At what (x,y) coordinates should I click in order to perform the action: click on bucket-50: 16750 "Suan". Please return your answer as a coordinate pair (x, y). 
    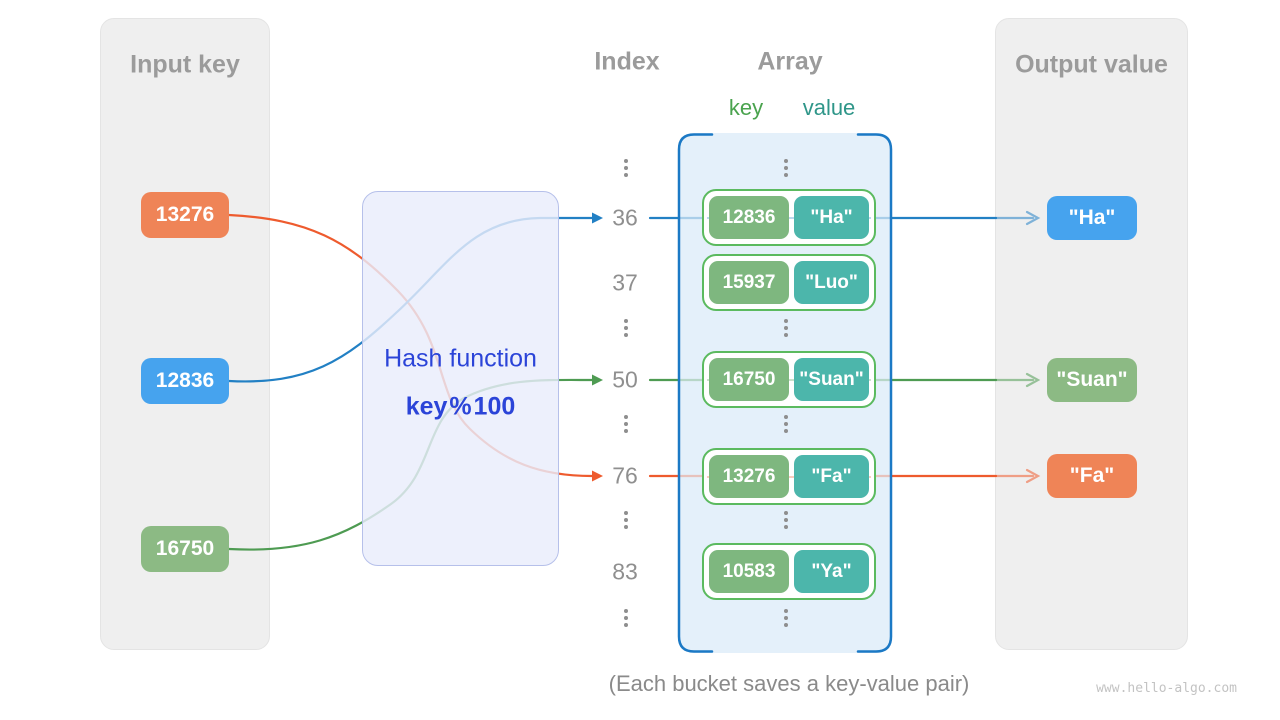
    Looking at the image, I should click on (789, 379).